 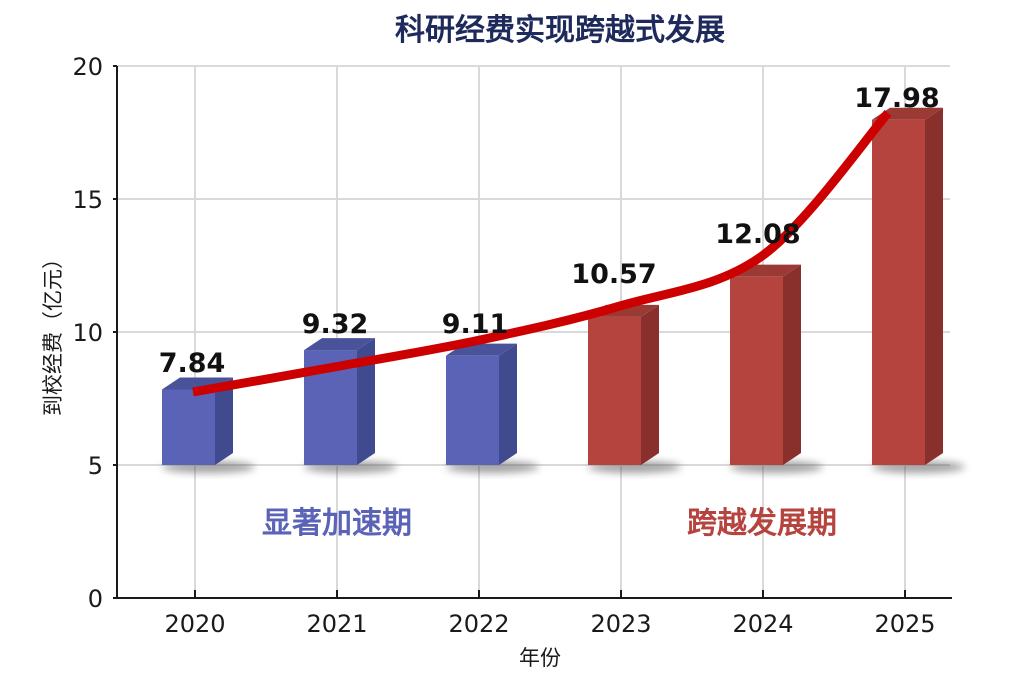 I want to click on phase-annotation: 显著加速期, so click(x=337, y=523).